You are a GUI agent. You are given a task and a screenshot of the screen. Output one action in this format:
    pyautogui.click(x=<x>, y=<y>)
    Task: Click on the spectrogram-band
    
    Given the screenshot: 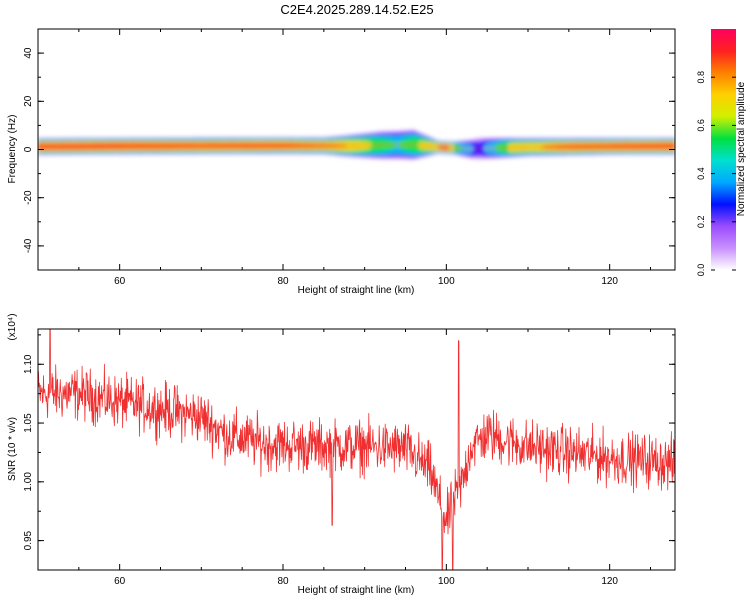 What is the action you would take?
    pyautogui.click(x=356, y=145)
    